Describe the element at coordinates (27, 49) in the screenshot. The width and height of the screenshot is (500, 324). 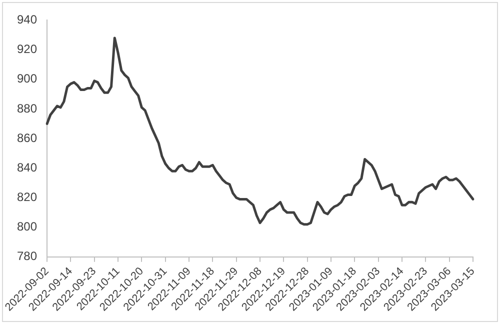
I see `y-tick-label: 920` at that location.